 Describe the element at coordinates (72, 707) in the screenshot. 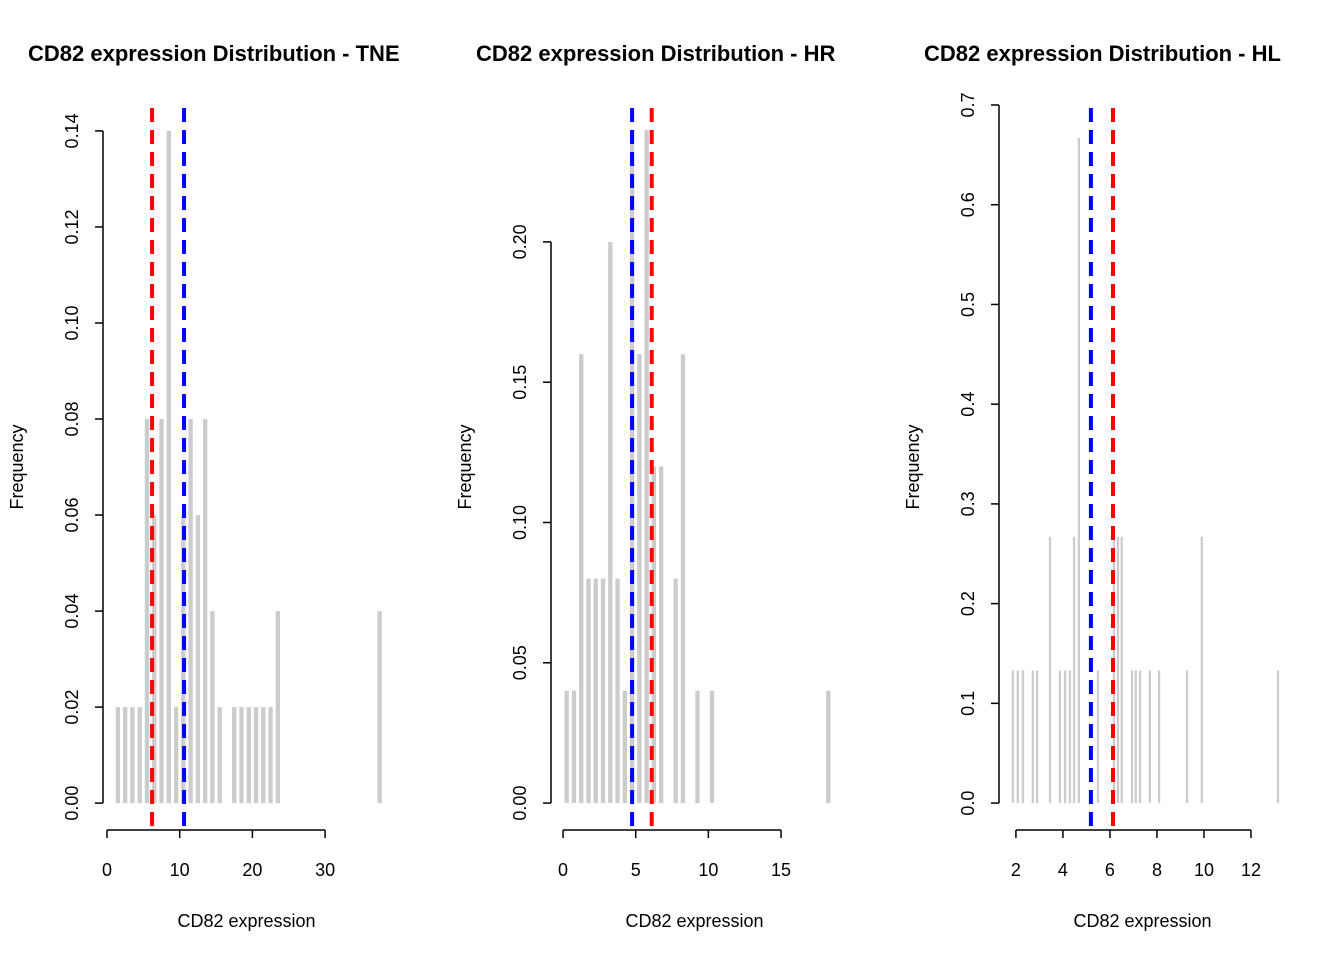

I see `y-tick-label: 0.02` at that location.